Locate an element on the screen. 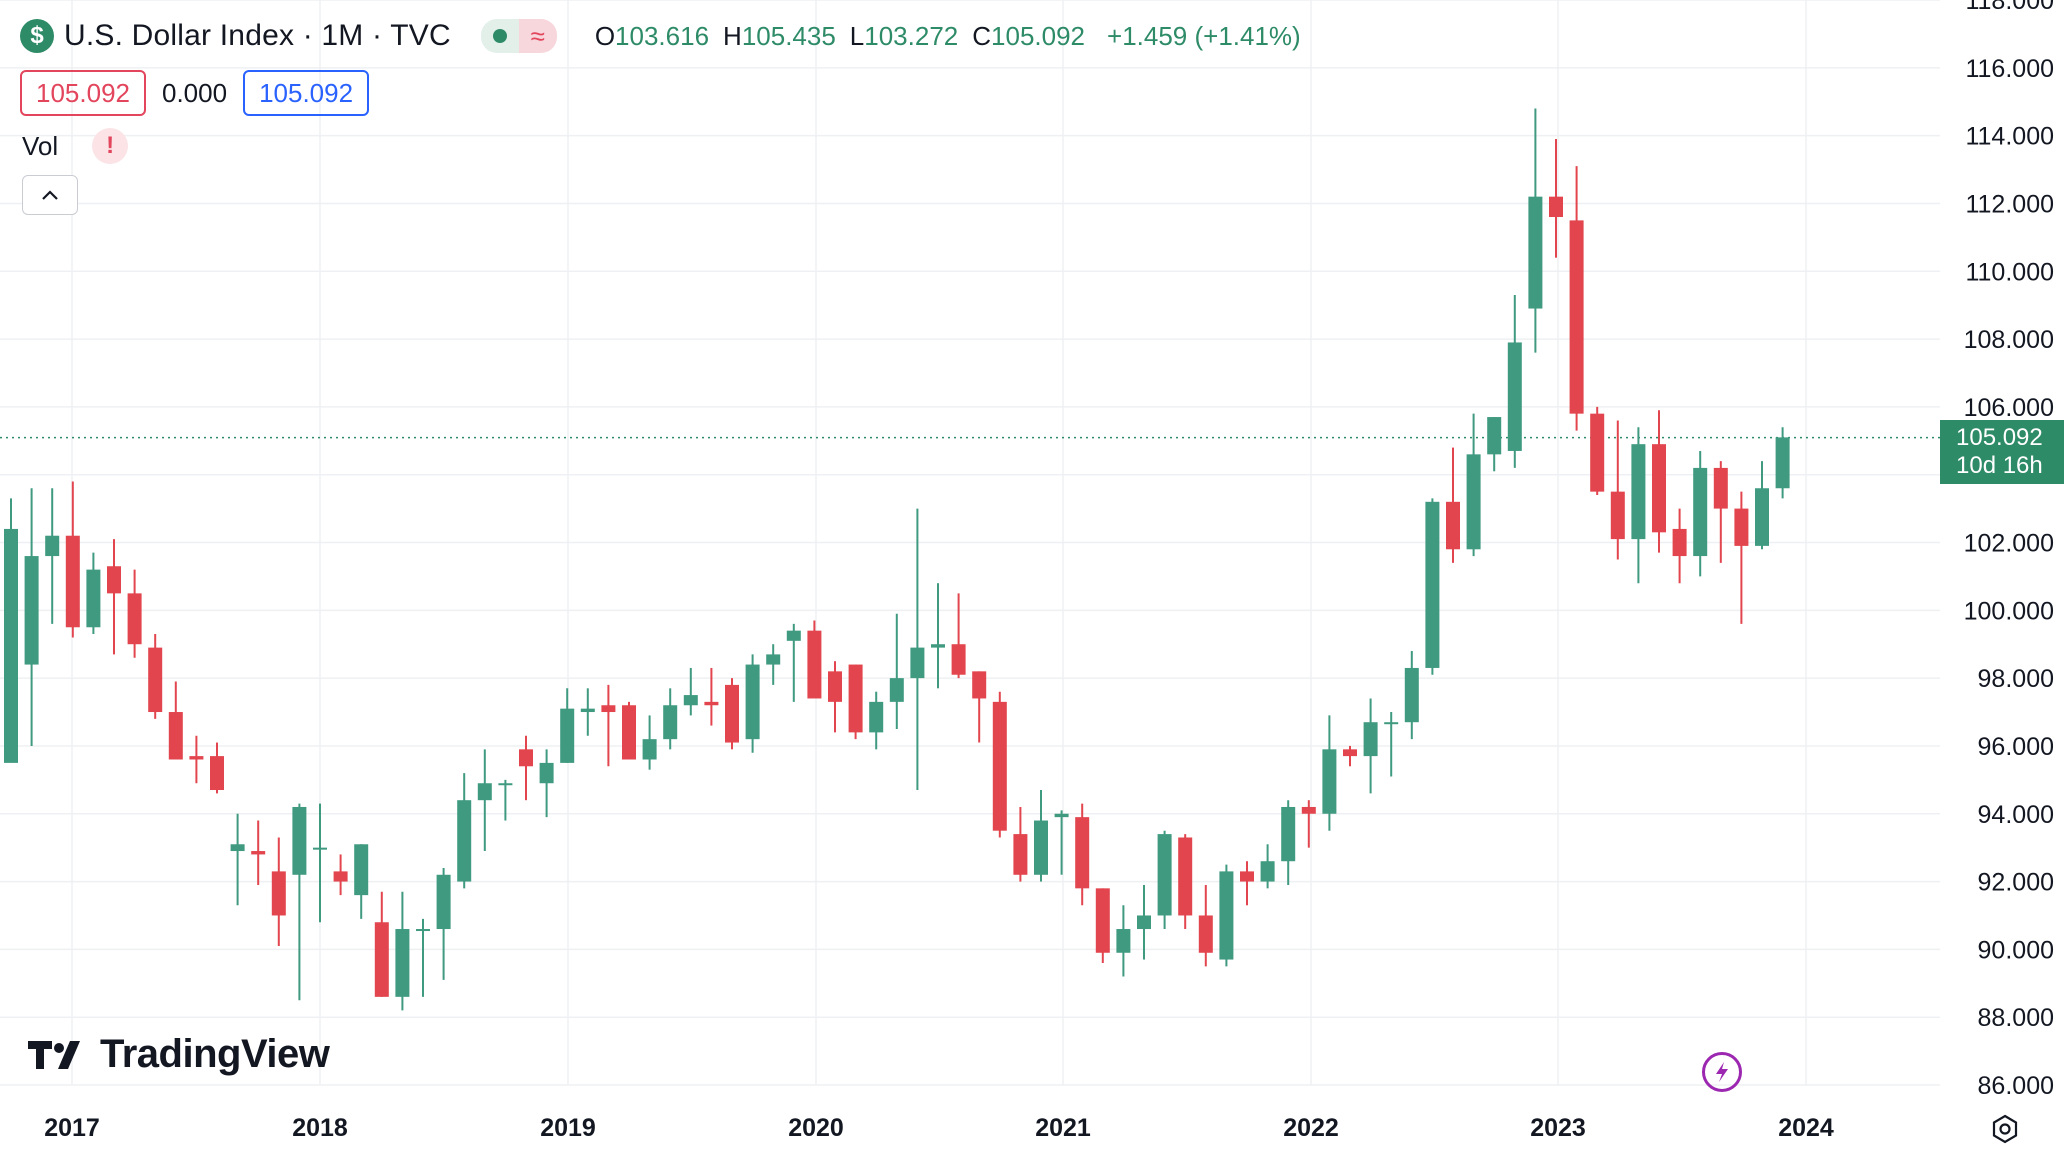 This screenshot has width=2064, height=1150. symbol-title: U.S. Dollar Index · 1M · TVC is located at coordinates (257, 35).